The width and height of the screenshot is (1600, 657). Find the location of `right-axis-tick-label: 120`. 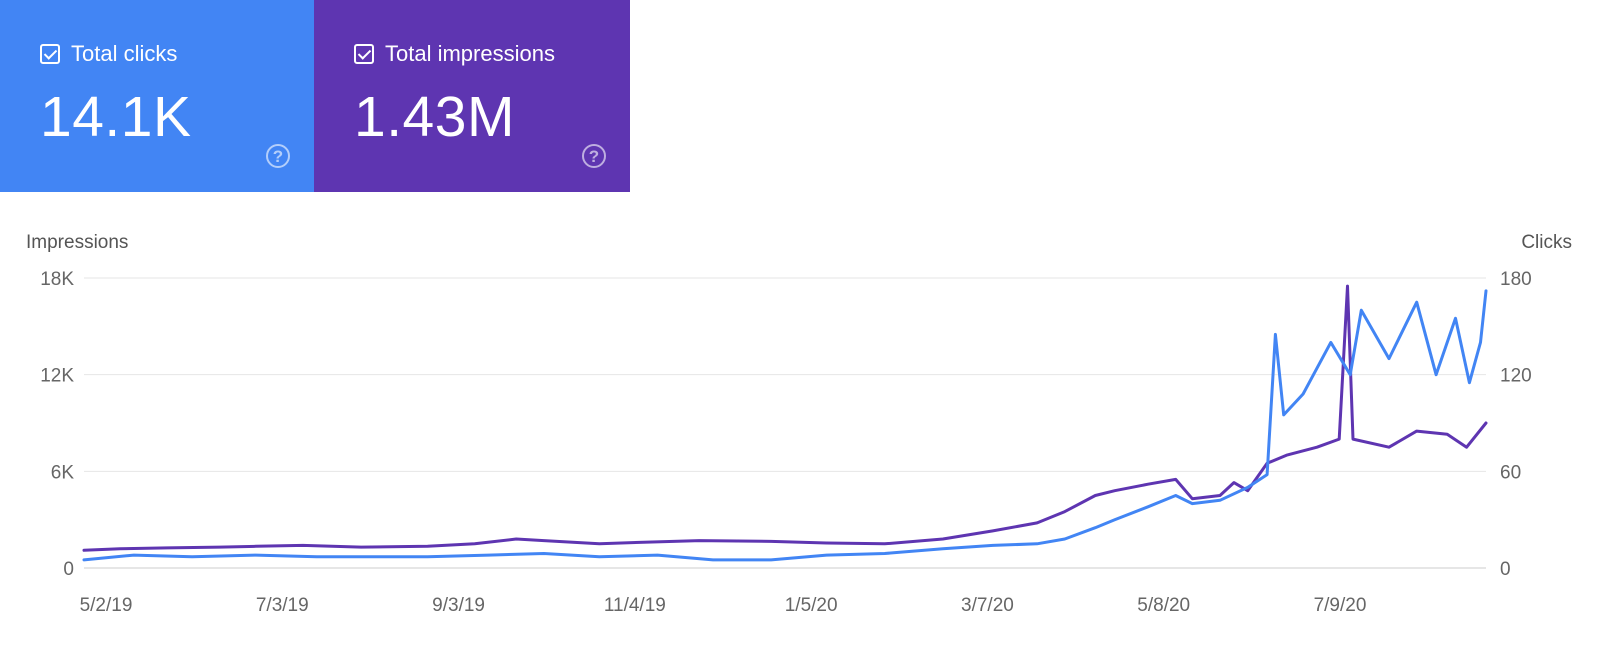

right-axis-tick-label: 120 is located at coordinates (1516, 376).